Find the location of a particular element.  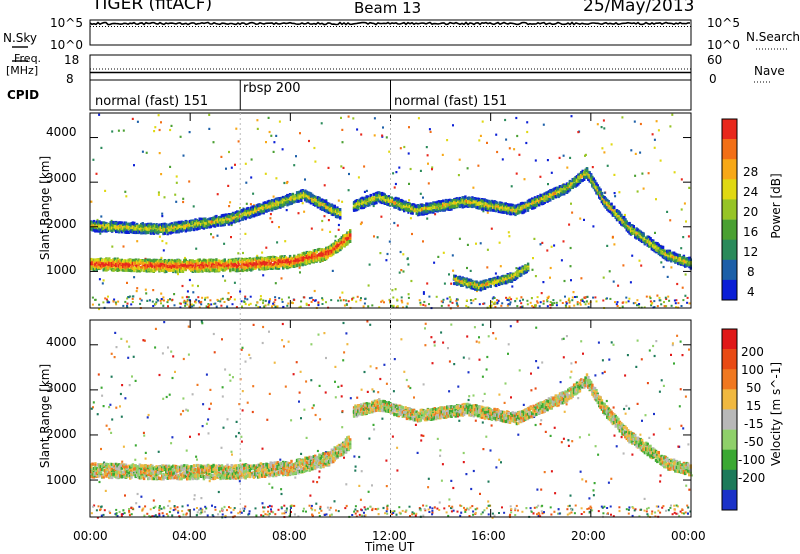

beam-label: Beam 13 is located at coordinates (388, 8).